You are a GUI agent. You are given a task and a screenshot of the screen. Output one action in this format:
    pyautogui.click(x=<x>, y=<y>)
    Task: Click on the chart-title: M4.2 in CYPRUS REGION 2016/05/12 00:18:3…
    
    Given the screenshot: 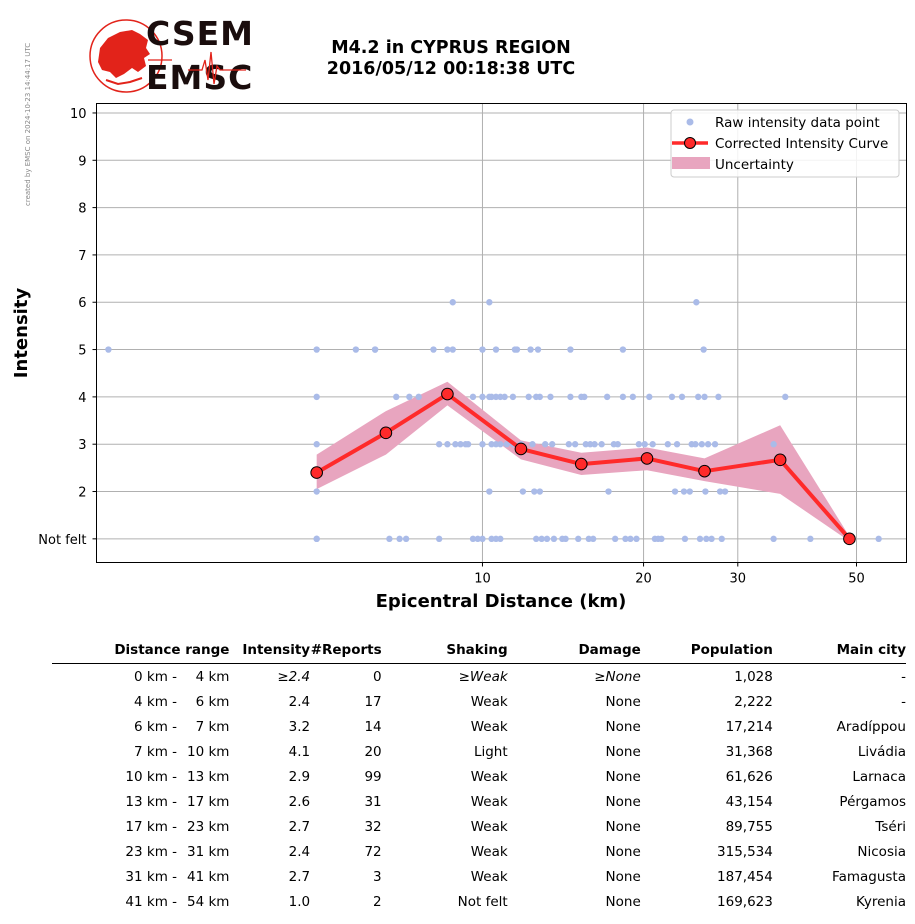 What is the action you would take?
    pyautogui.click(x=451, y=59)
    